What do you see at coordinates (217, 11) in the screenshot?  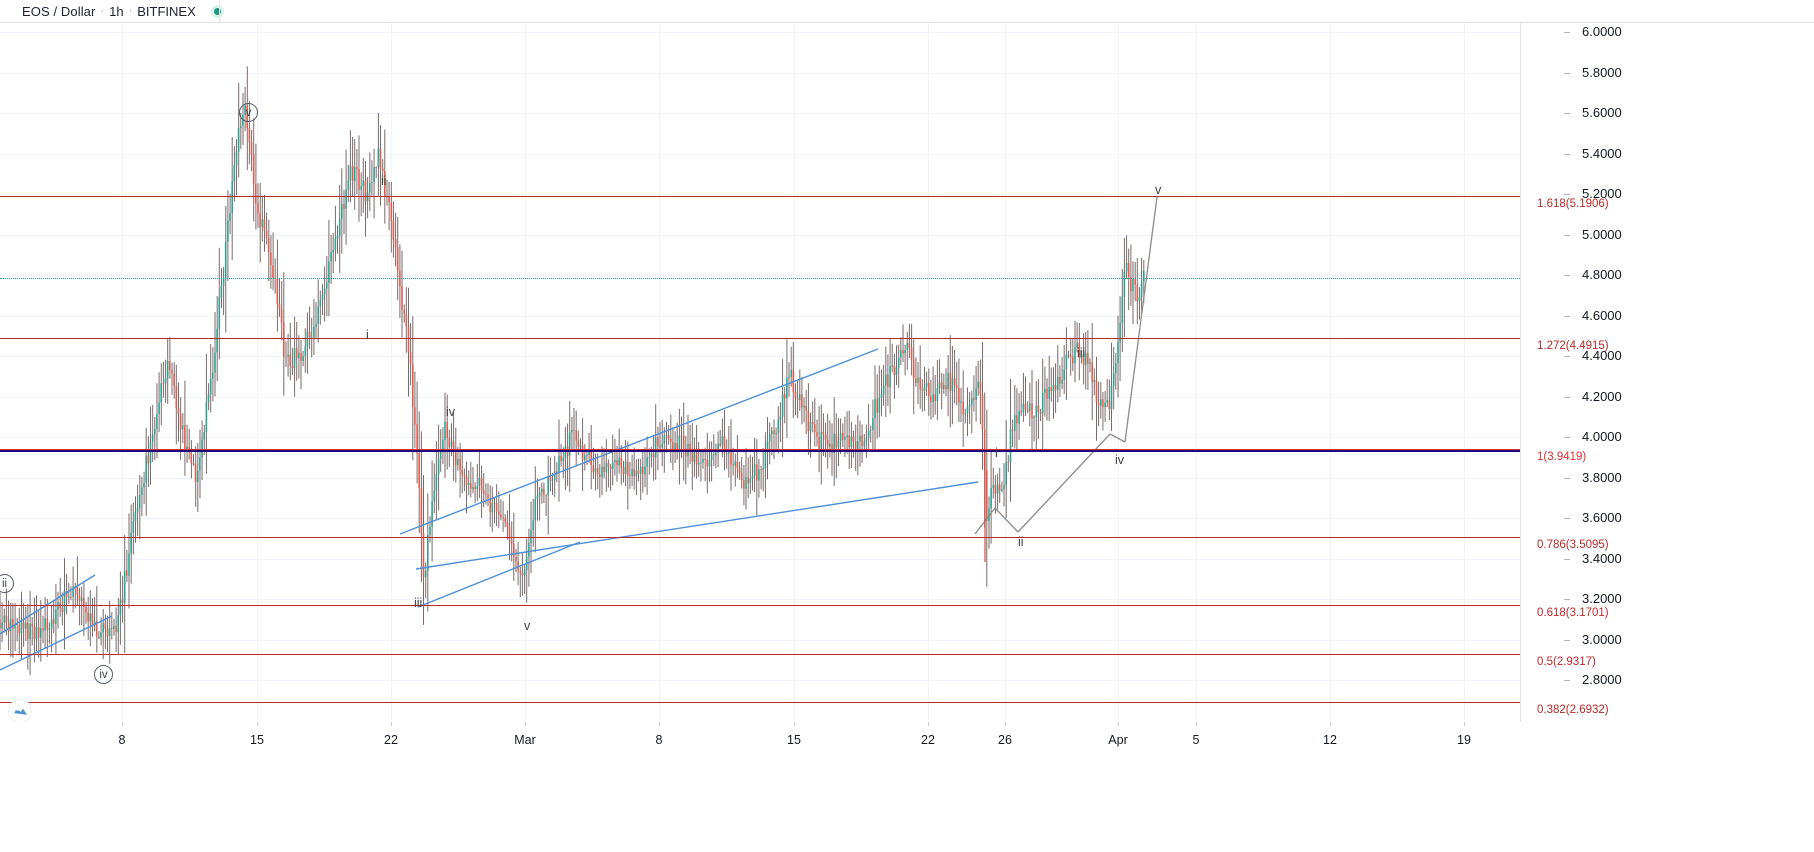 I see `market-open-dot-icon` at bounding box center [217, 11].